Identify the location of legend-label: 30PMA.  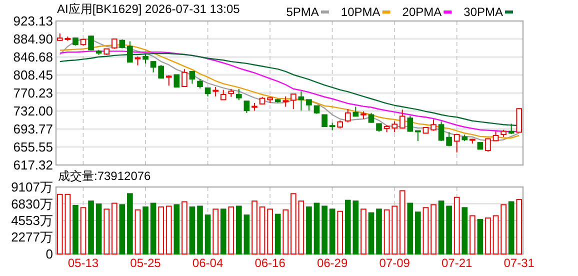
(483, 12).